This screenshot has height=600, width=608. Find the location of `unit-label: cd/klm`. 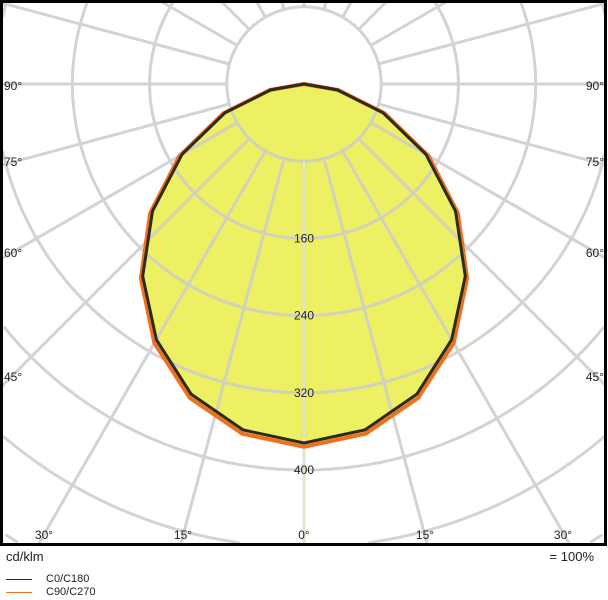

unit-label: cd/klm is located at coordinates (25, 556).